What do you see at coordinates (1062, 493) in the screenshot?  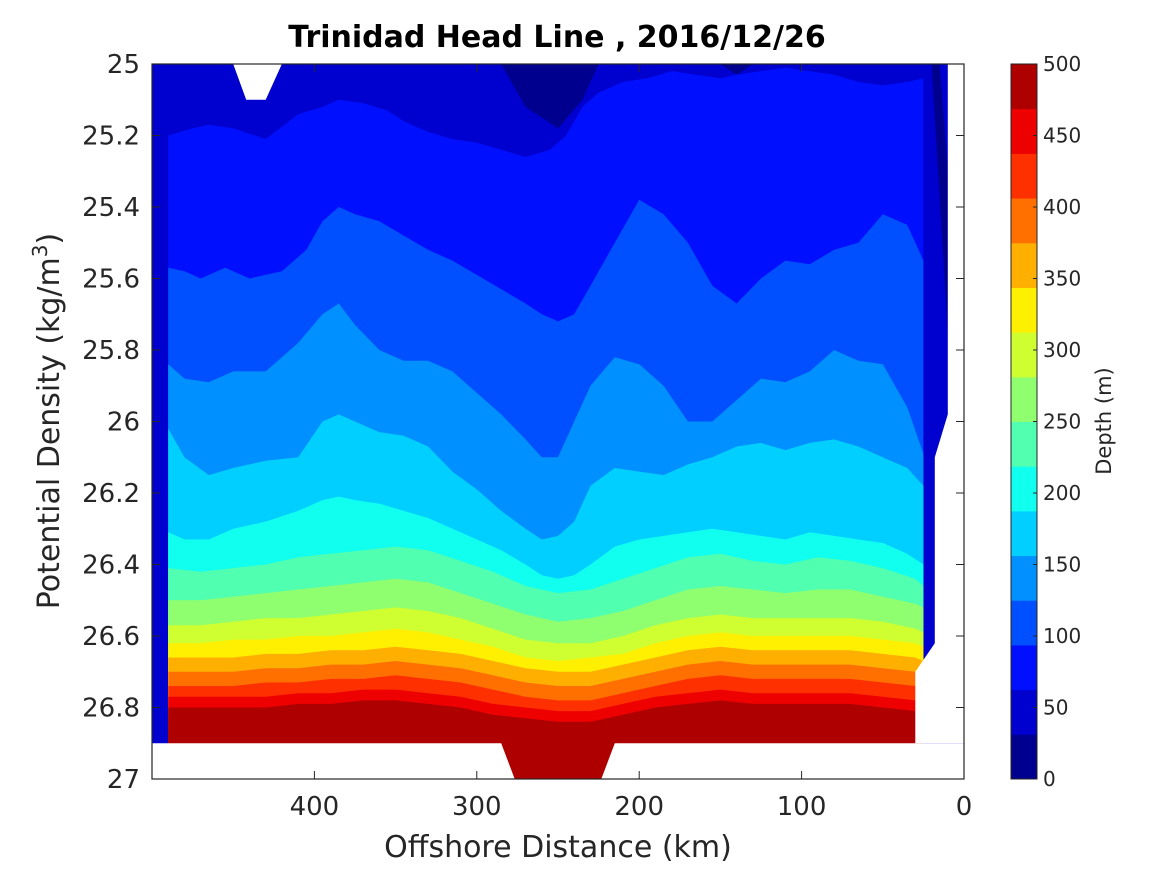 I see `colorbar-tick-label: 200` at bounding box center [1062, 493].